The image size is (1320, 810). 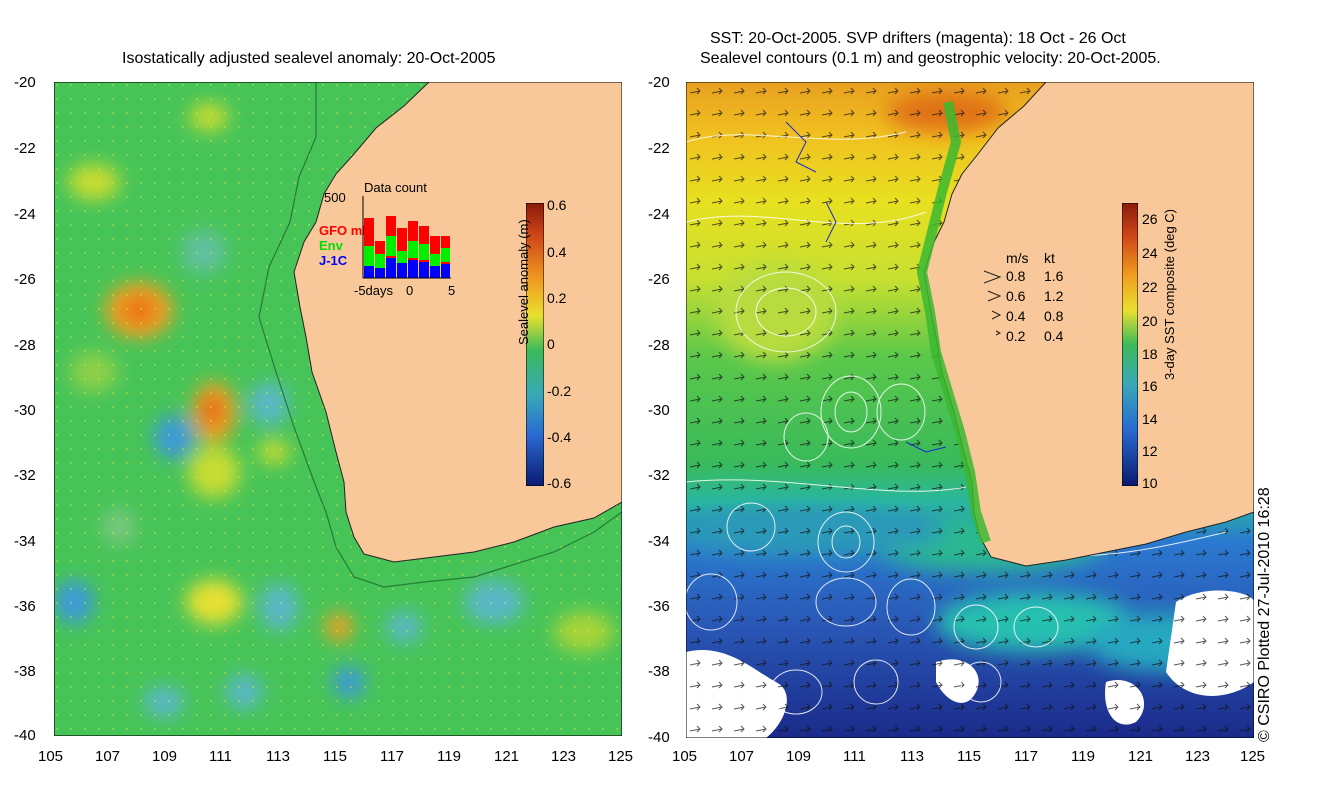 What do you see at coordinates (659, 345) in the screenshot?
I see `right-y-tick: -28` at bounding box center [659, 345].